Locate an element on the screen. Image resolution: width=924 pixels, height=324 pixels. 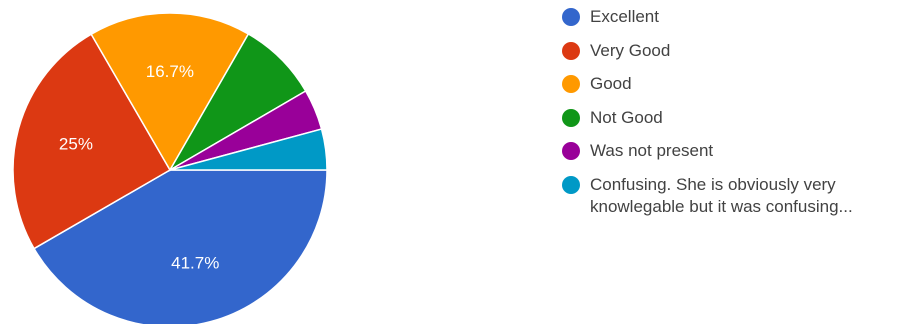
pie-slice-very-good is located at coordinates (92, 141).